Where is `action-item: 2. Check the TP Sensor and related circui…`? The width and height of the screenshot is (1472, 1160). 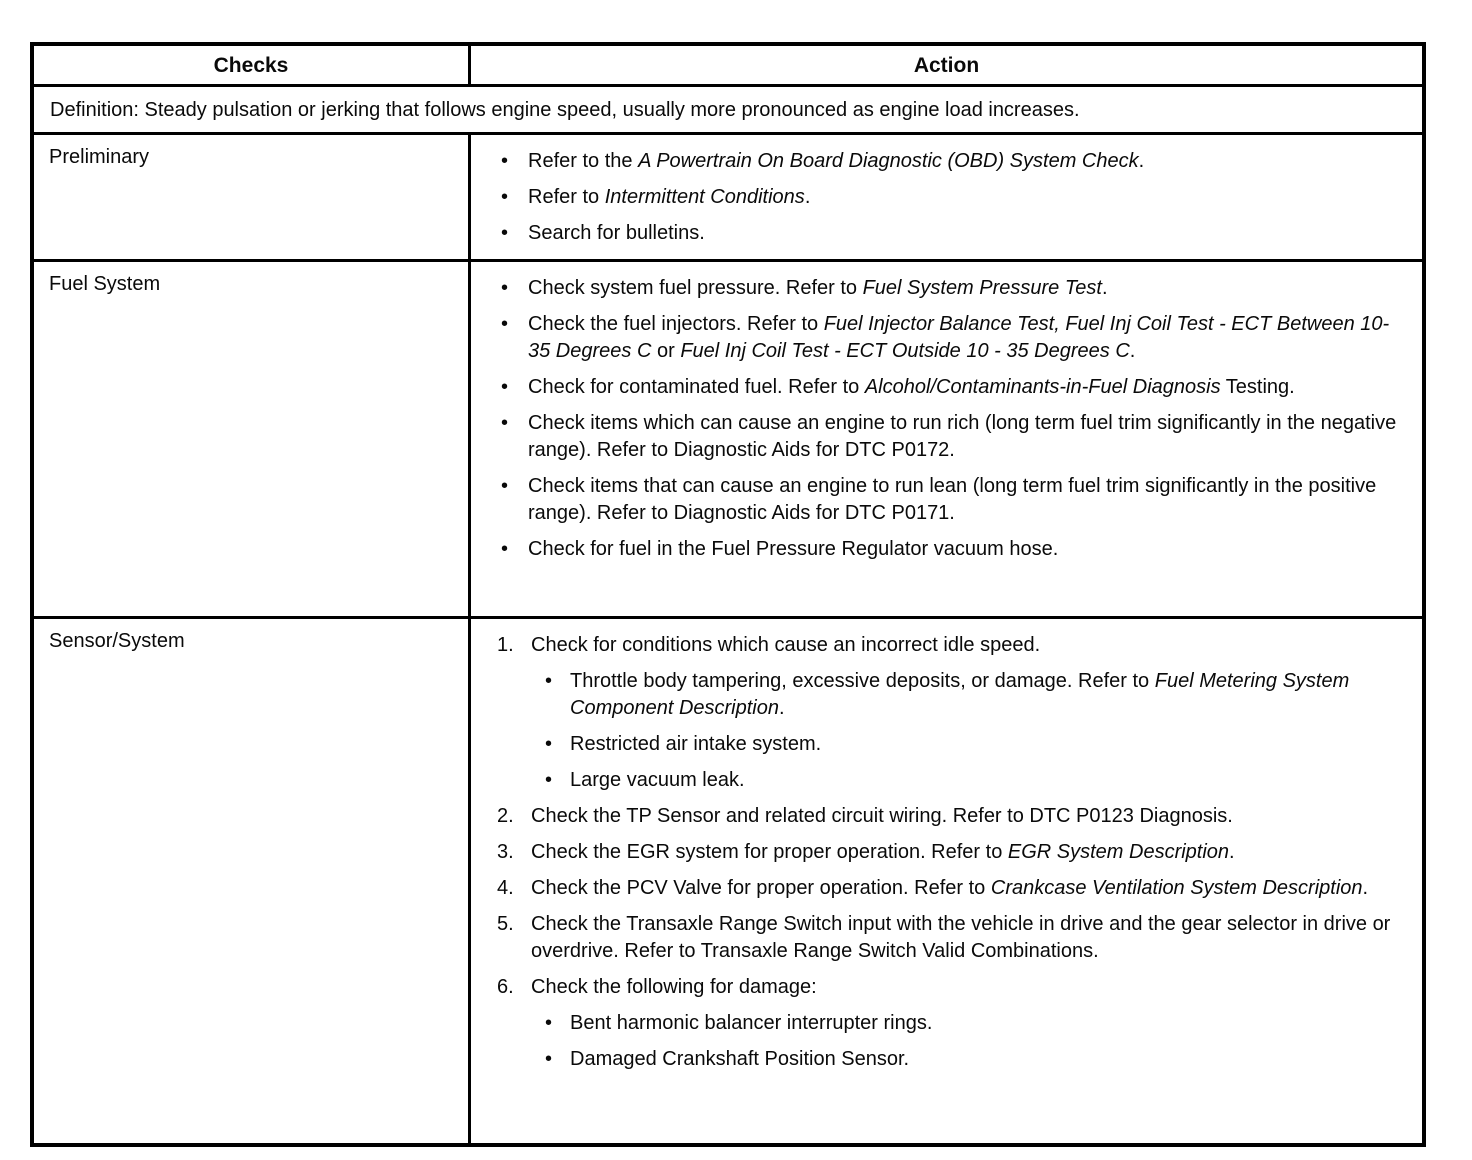
action-item: 2. Check the TP Sensor and related circui… is located at coordinates (950, 816).